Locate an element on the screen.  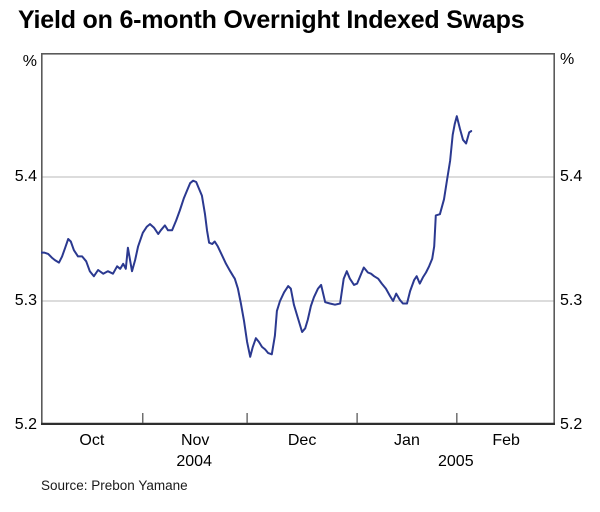
x-axis-label-dec: Dec is located at coordinates (302, 440).